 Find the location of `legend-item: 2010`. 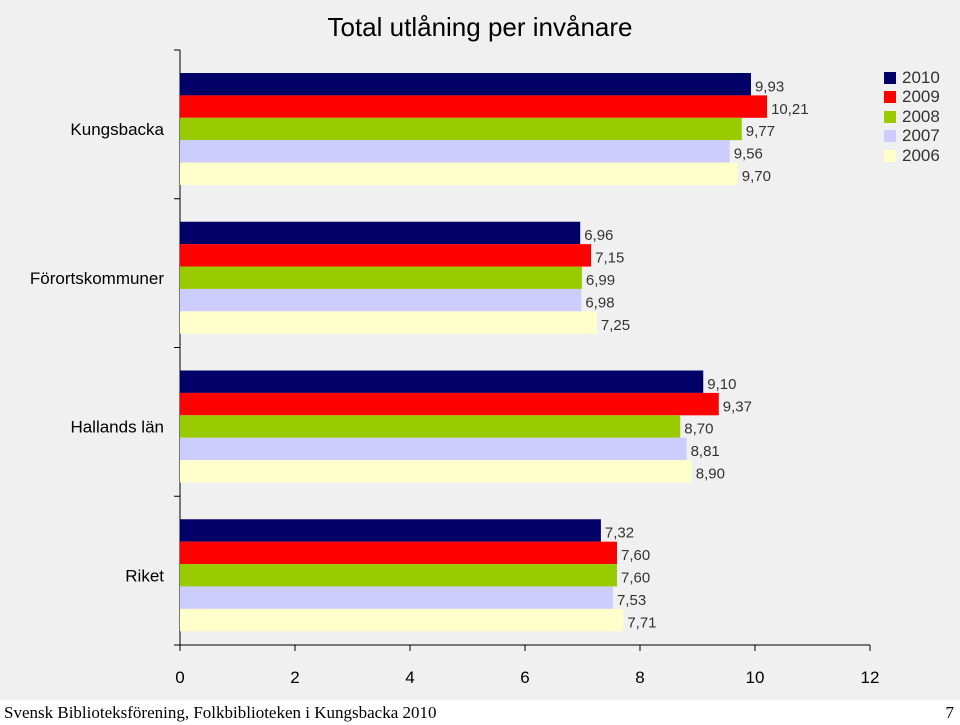

legend-item: 2010 is located at coordinates (912, 78).